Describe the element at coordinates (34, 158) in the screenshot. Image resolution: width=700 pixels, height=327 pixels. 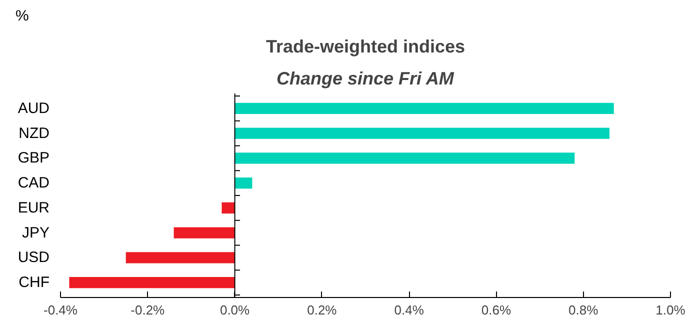
I see `y-tick-label: GBP` at that location.